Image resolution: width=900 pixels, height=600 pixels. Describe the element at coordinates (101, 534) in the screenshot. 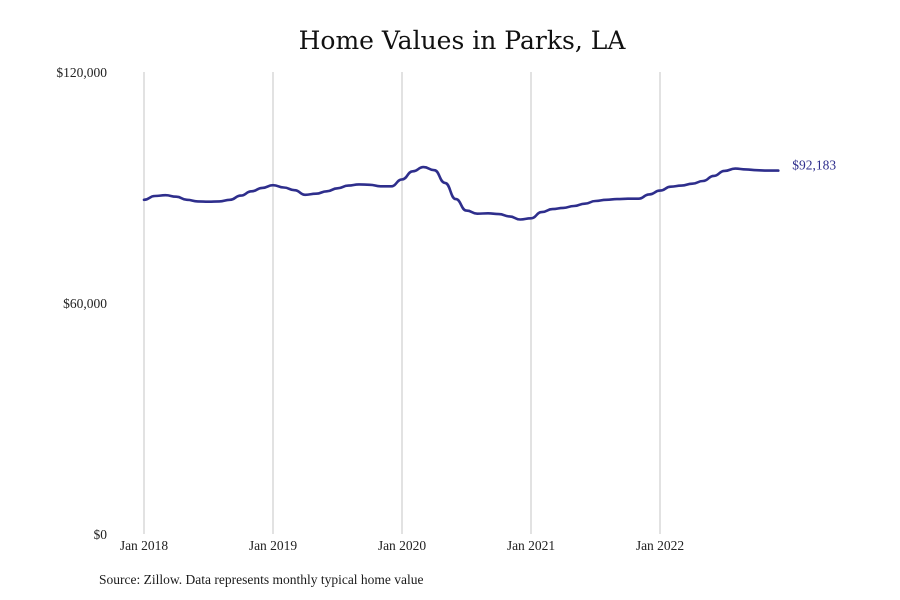

I see `y-tick-label: $0` at that location.